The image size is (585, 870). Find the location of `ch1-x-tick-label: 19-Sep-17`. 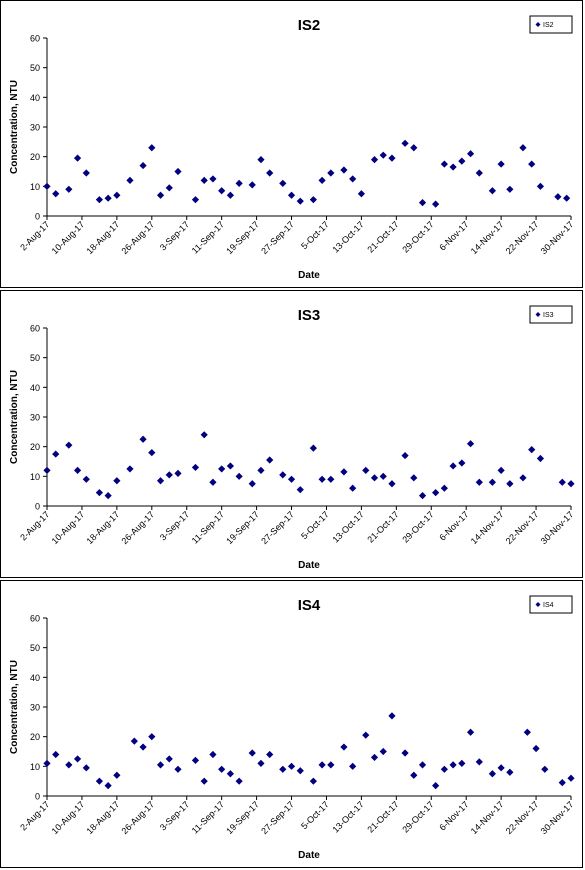

ch1-x-tick-label: 19-Sep-17 is located at coordinates (242, 527).